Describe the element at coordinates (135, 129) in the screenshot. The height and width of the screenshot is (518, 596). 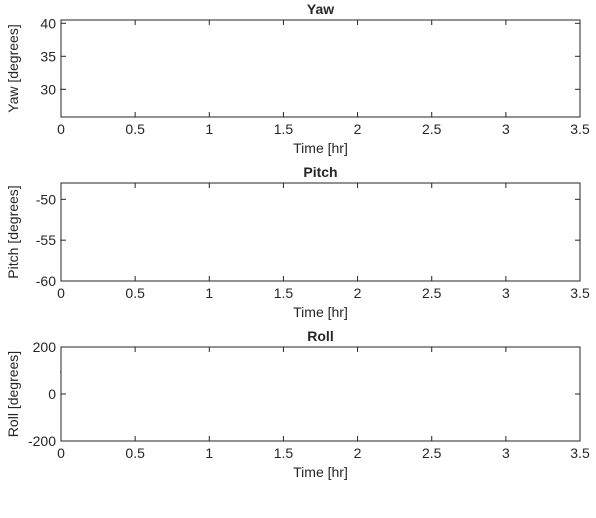
I see `yaw-x-tick-label: 0.5` at that location.